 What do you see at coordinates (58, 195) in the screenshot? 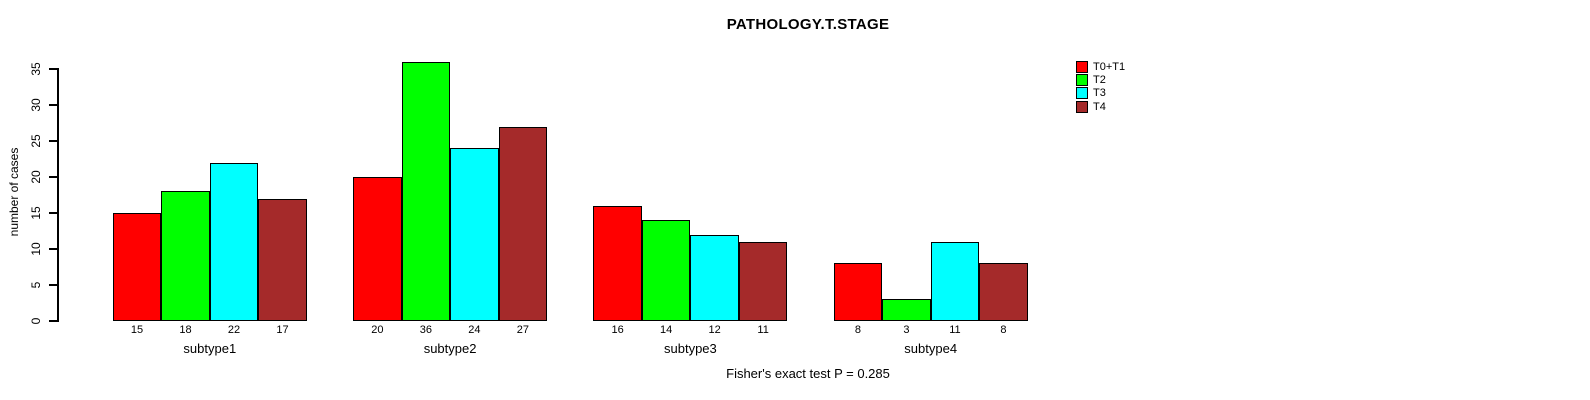
I see `y-axis-line` at bounding box center [58, 195].